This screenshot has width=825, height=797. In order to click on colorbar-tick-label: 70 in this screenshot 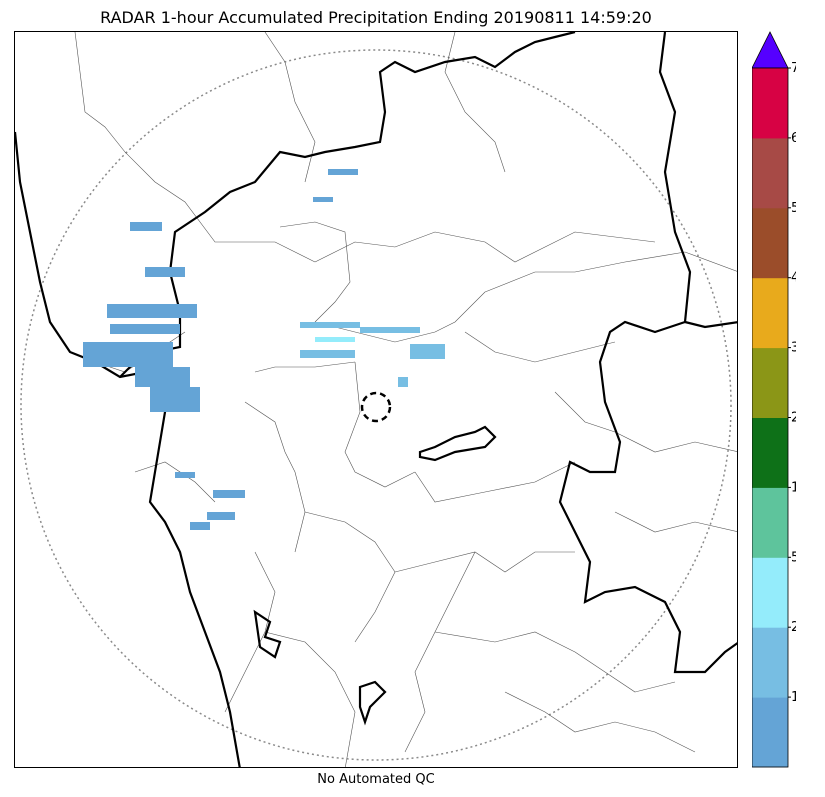, I will do `click(793, 68)`.